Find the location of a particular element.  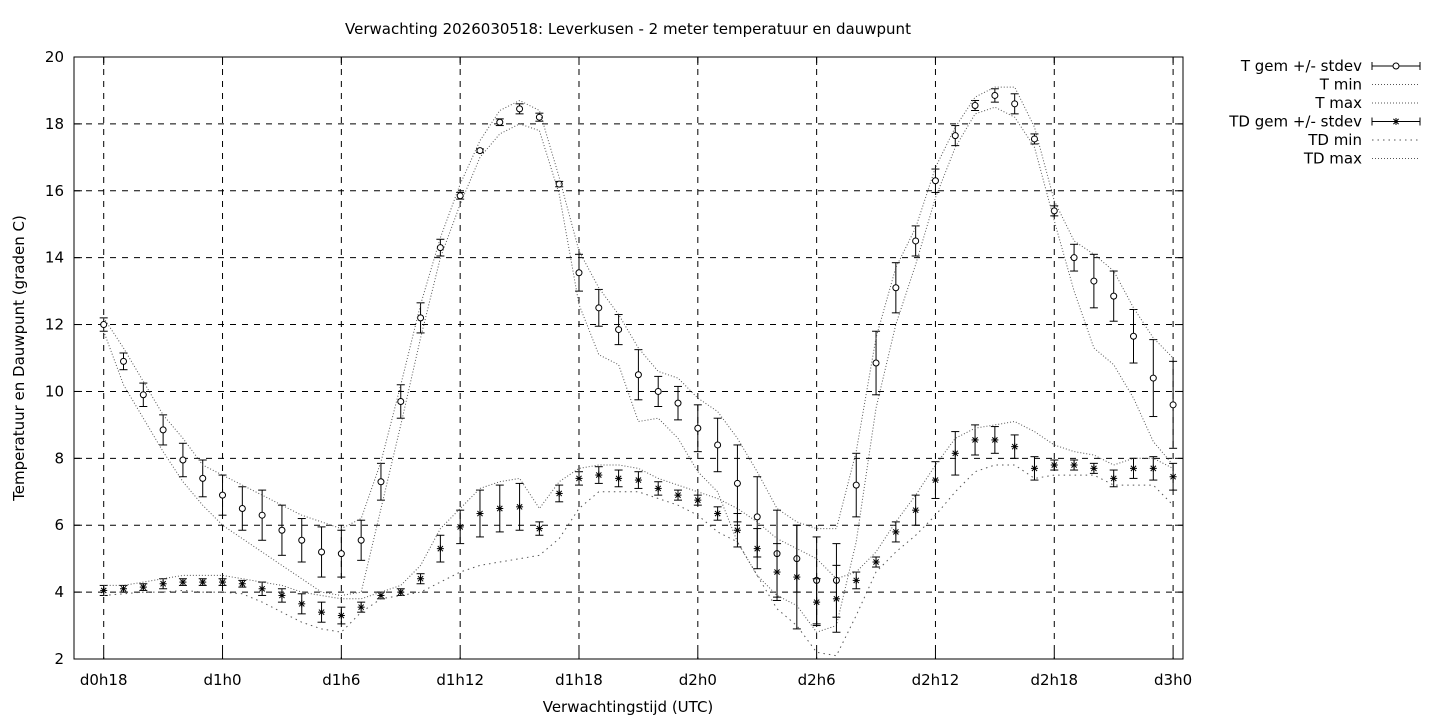

y-tick-label: 10 is located at coordinates (54, 391).